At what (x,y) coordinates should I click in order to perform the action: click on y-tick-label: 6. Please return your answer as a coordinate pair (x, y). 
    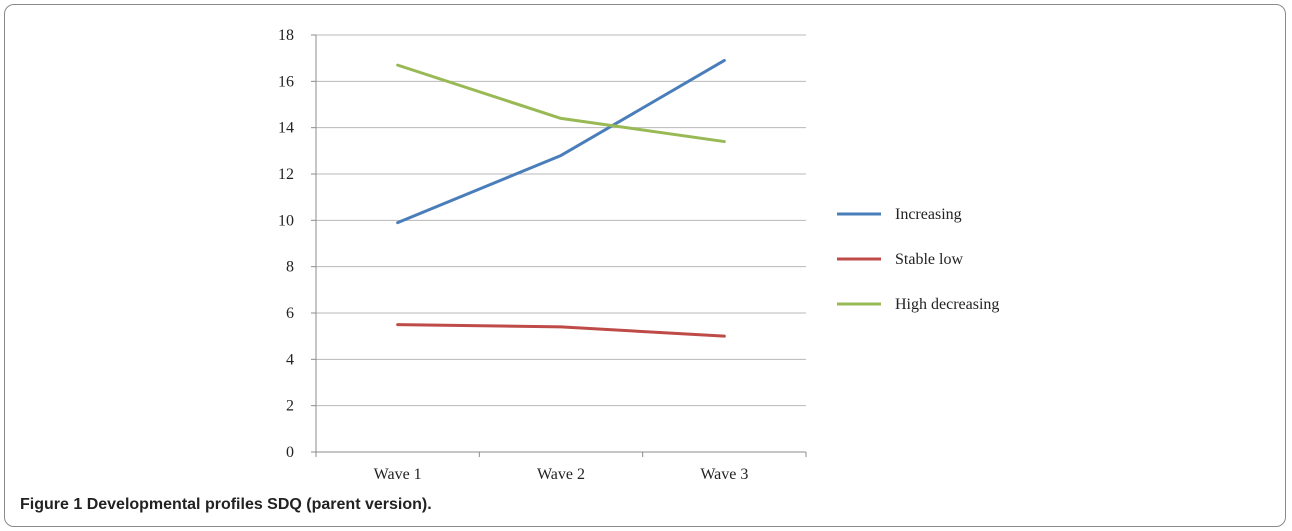
    Looking at the image, I should click on (290, 313).